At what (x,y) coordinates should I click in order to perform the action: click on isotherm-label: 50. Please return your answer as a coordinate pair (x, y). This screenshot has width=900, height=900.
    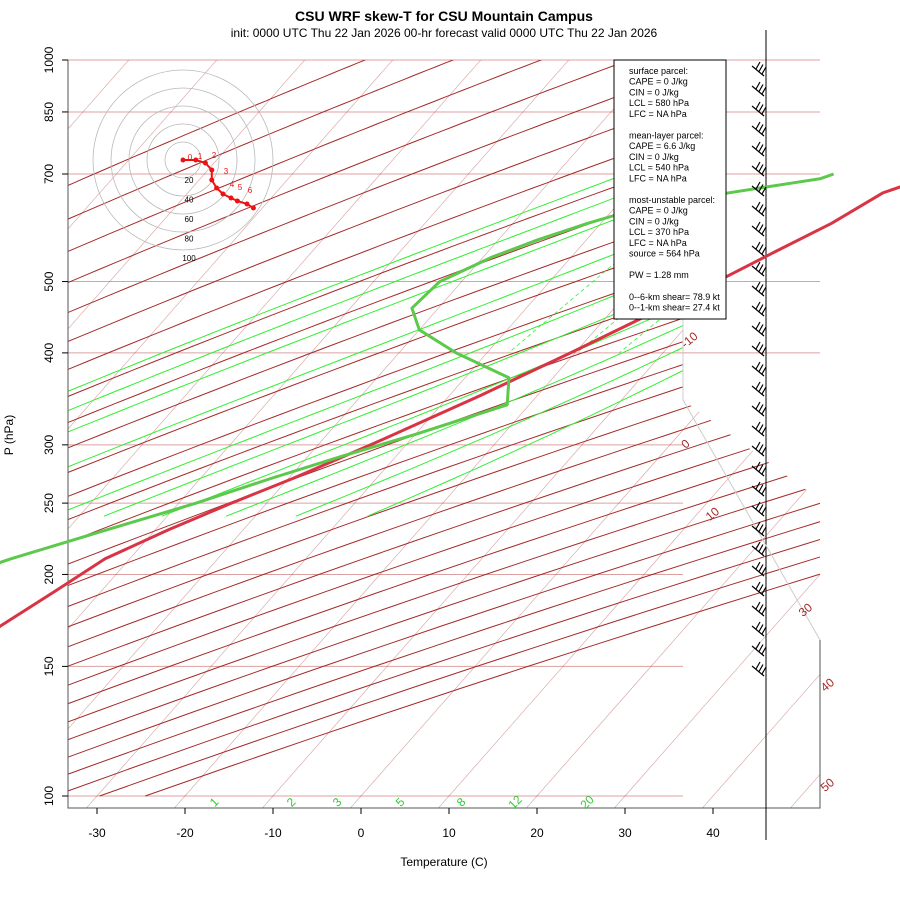
    Looking at the image, I should click on (827, 785).